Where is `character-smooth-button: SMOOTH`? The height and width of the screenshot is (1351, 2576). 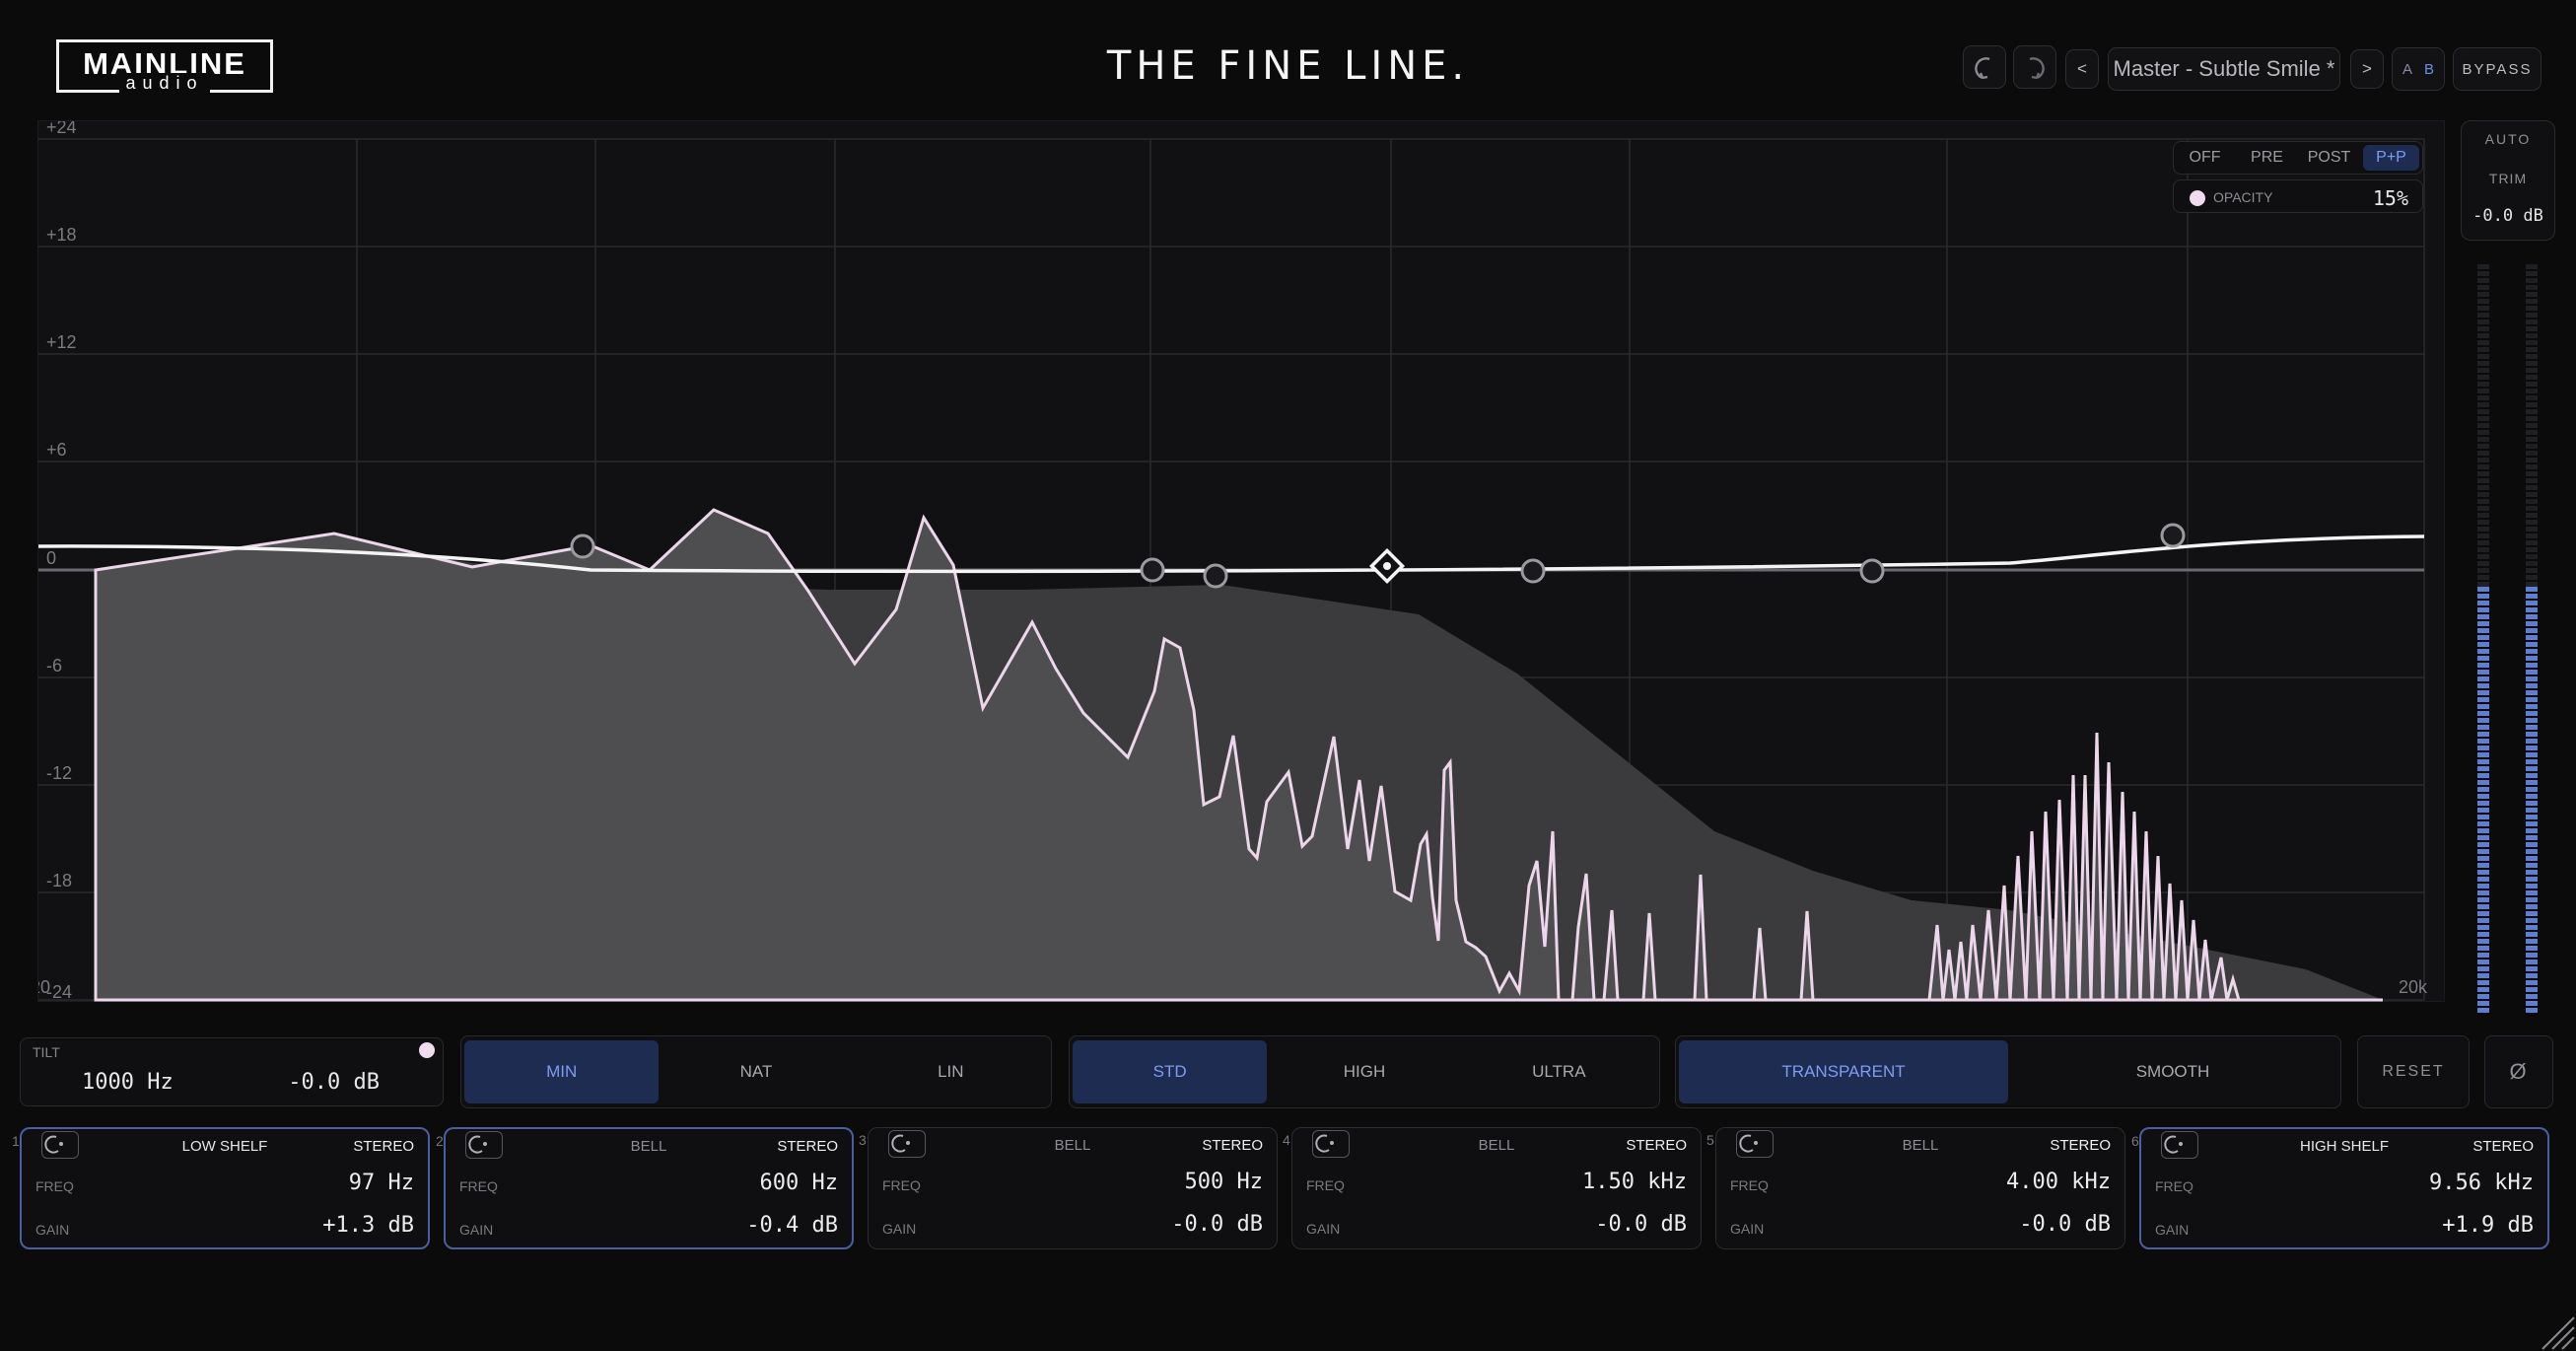 character-smooth-button: SMOOTH is located at coordinates (2173, 1071).